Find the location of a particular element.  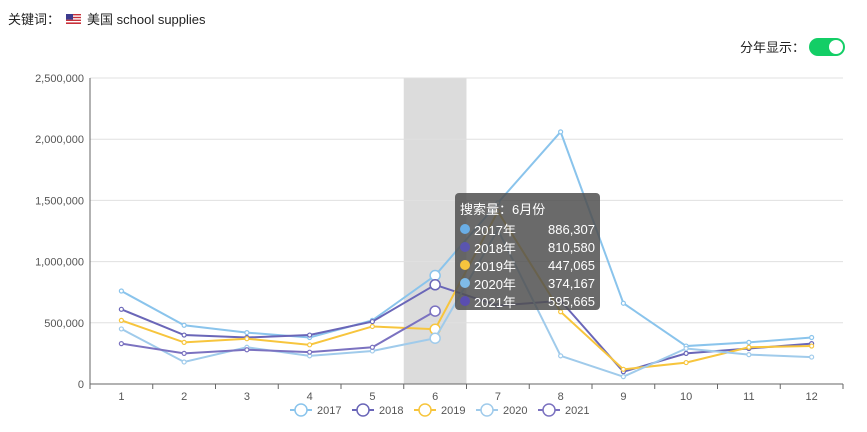

toggle-knob is located at coordinates (836, 46).